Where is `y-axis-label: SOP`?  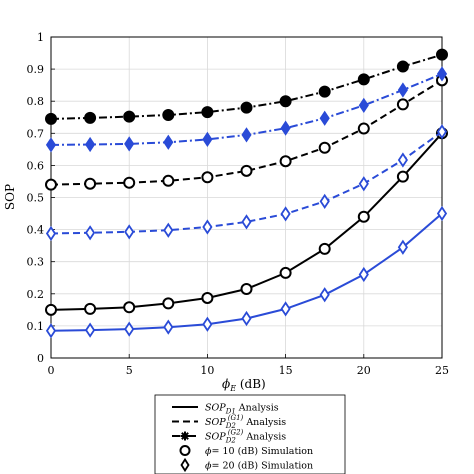
y-axis-label: SOP is located at coordinates (10, 197).